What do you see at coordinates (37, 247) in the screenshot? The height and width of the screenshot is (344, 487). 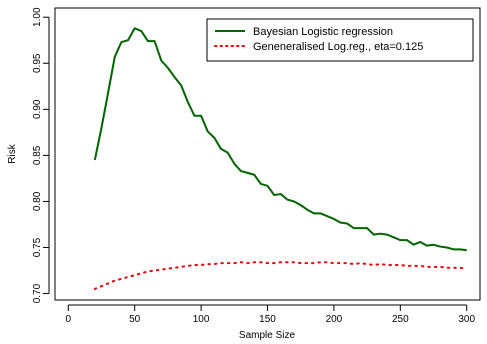 I see `y-tick-label: 0.75` at bounding box center [37, 247].